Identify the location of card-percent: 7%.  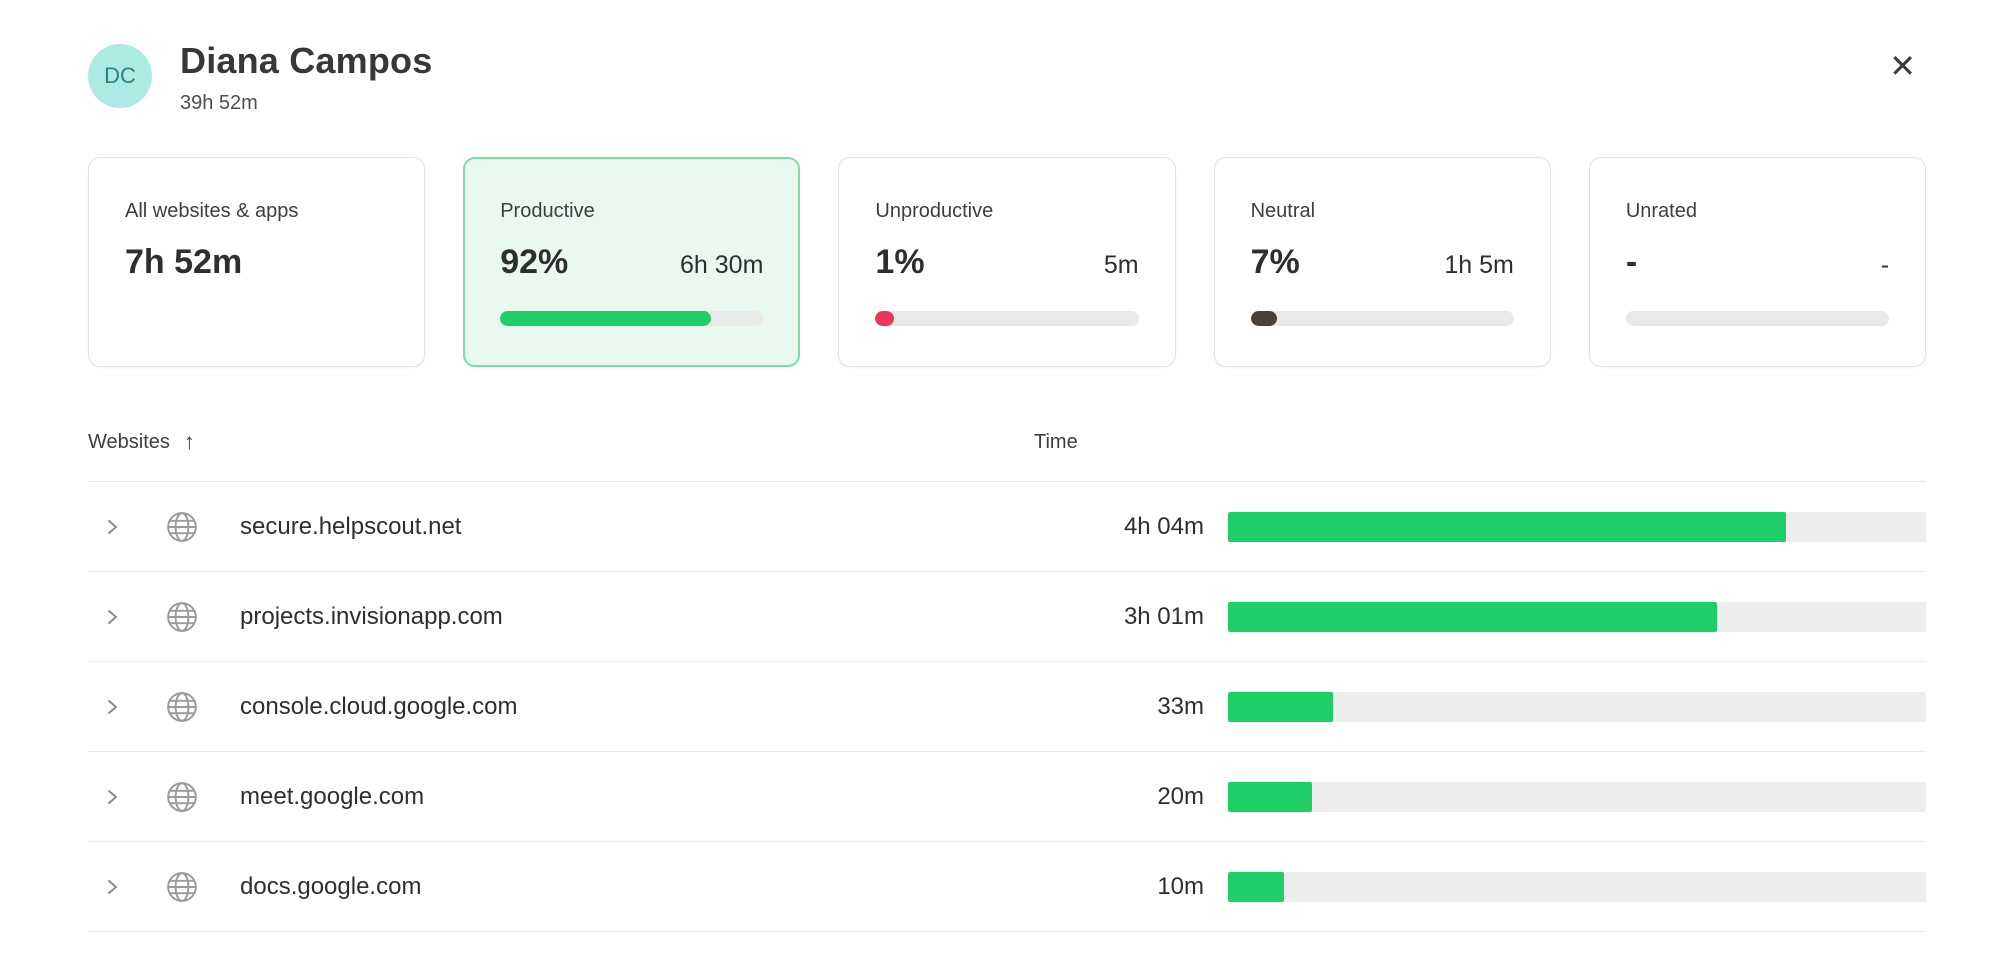
(1275, 262).